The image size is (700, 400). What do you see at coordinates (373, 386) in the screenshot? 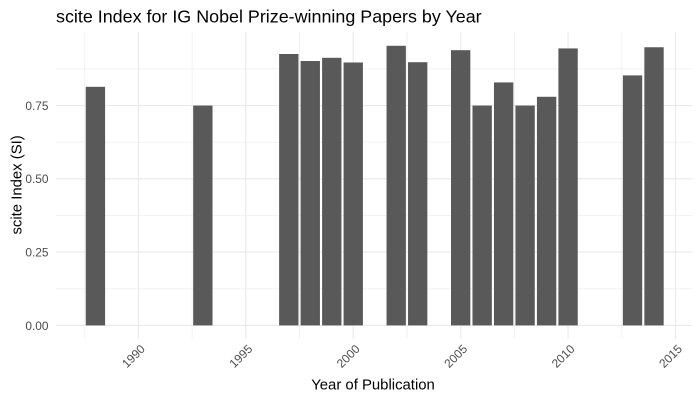
I see `svg-text: Year of Publication` at bounding box center [373, 386].